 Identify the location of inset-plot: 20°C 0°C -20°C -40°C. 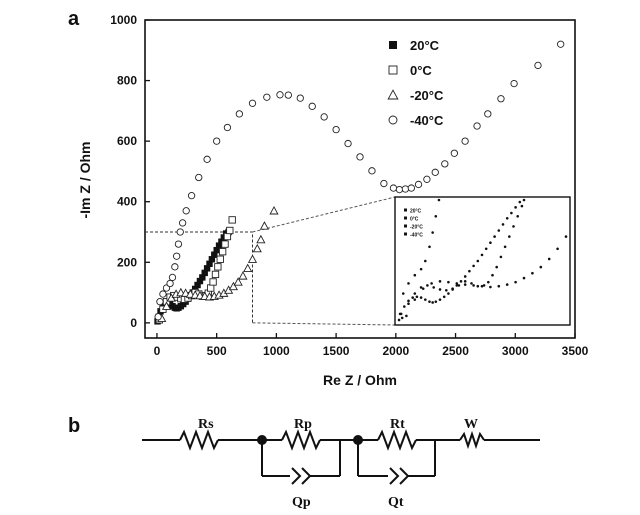
(482, 261).